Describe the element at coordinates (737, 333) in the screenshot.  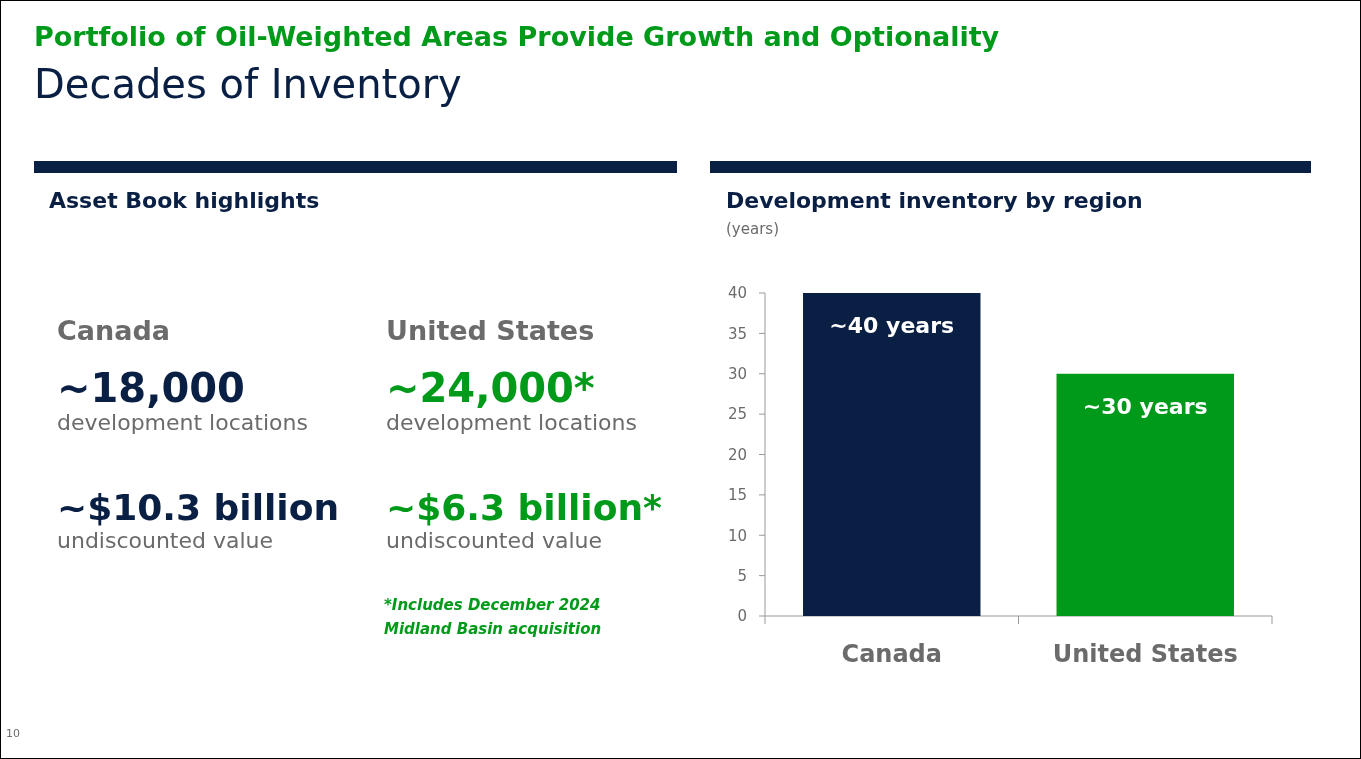
I see `y-tick-label: 35` at that location.